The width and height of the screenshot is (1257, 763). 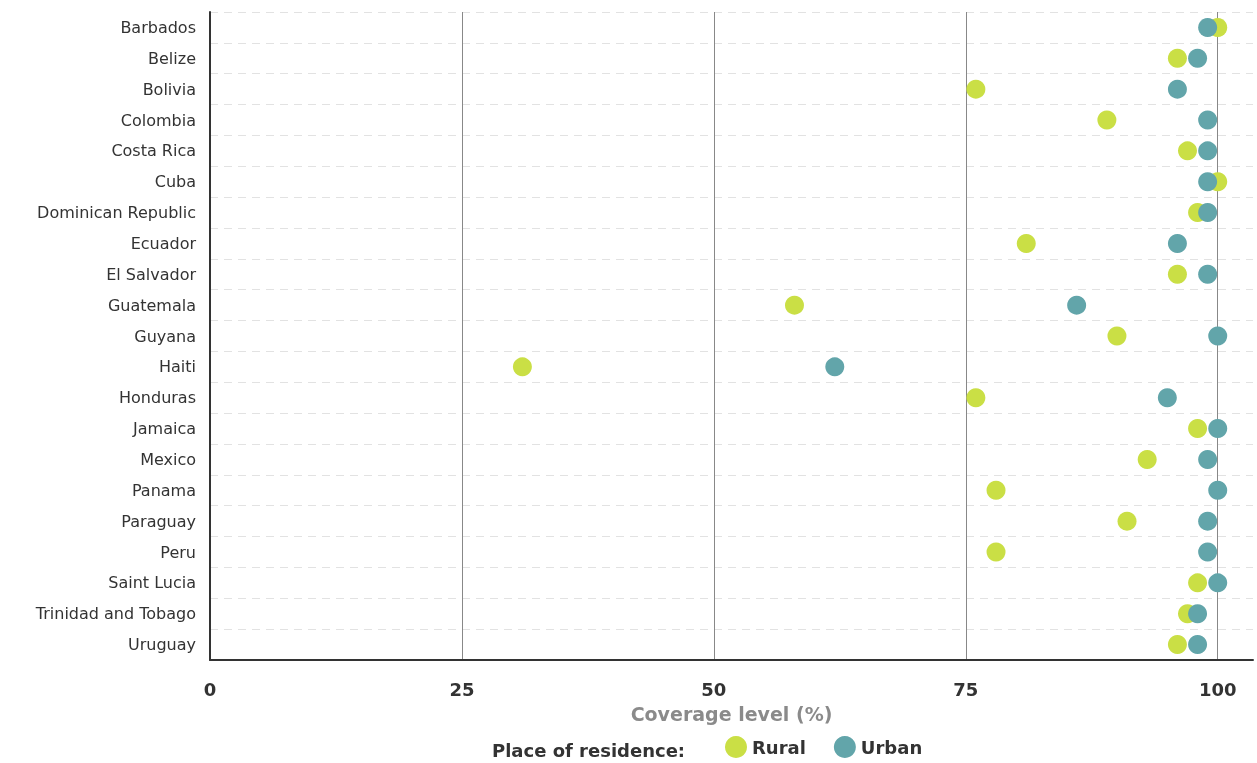 What do you see at coordinates (163, 243) in the screenshot?
I see `y-tick-label: Ecuador` at bounding box center [163, 243].